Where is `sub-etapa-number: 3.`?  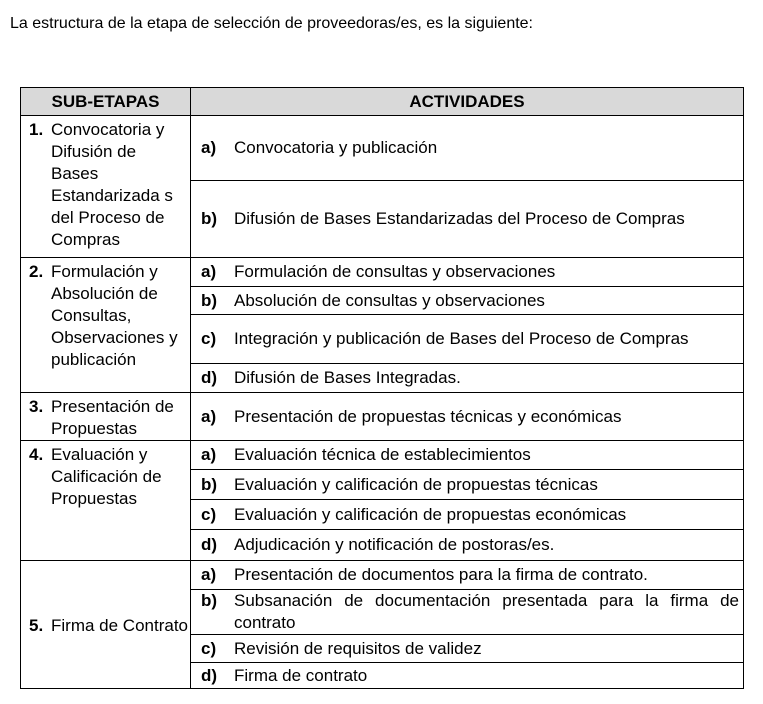 sub-etapa-number: 3. is located at coordinates (36, 406).